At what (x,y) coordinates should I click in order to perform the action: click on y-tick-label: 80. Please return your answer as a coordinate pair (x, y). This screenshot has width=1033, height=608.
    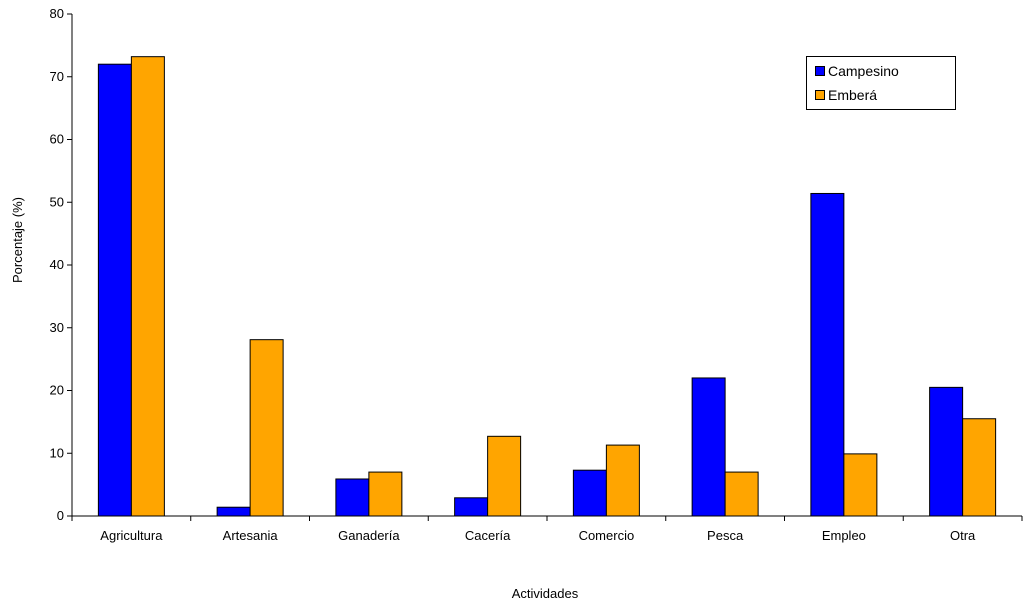
    Looking at the image, I should click on (57, 13).